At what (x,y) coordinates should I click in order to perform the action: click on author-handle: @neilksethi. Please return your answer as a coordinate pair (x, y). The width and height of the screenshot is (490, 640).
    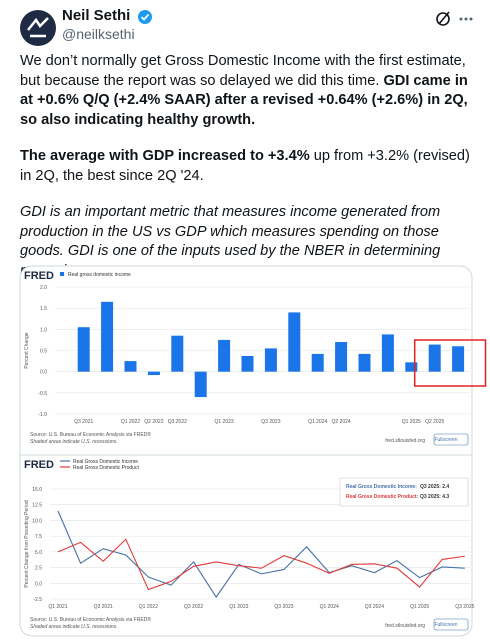
    Looking at the image, I should click on (98, 34).